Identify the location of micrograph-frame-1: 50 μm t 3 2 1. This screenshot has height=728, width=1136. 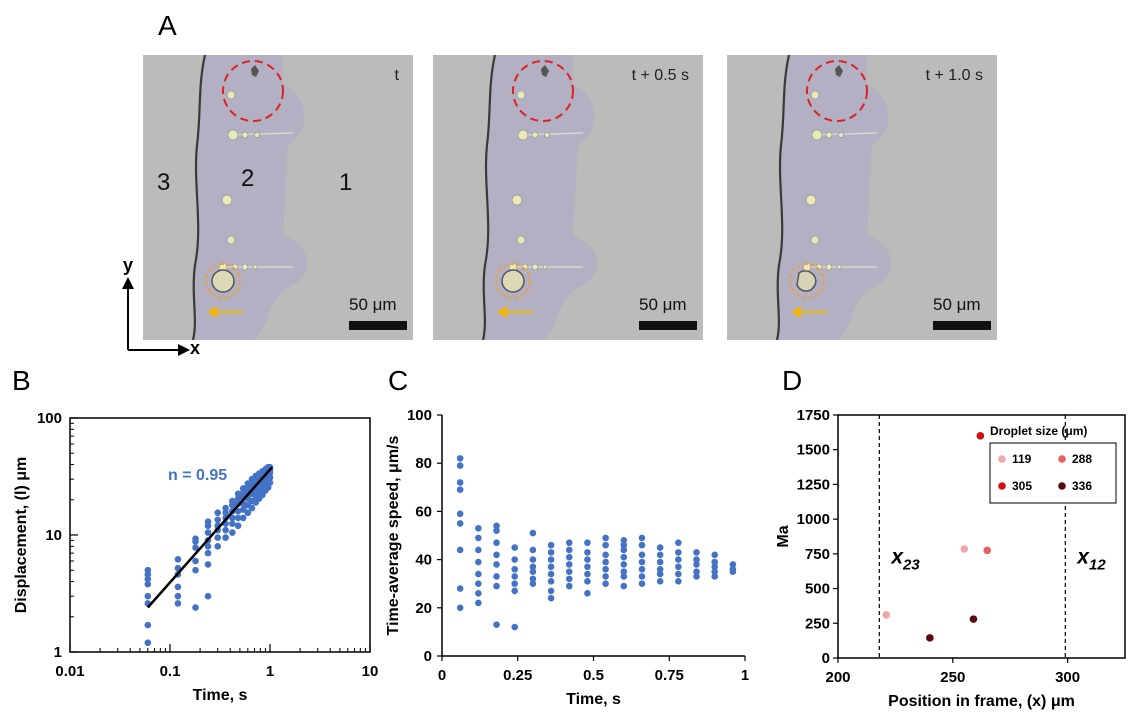
(278, 197).